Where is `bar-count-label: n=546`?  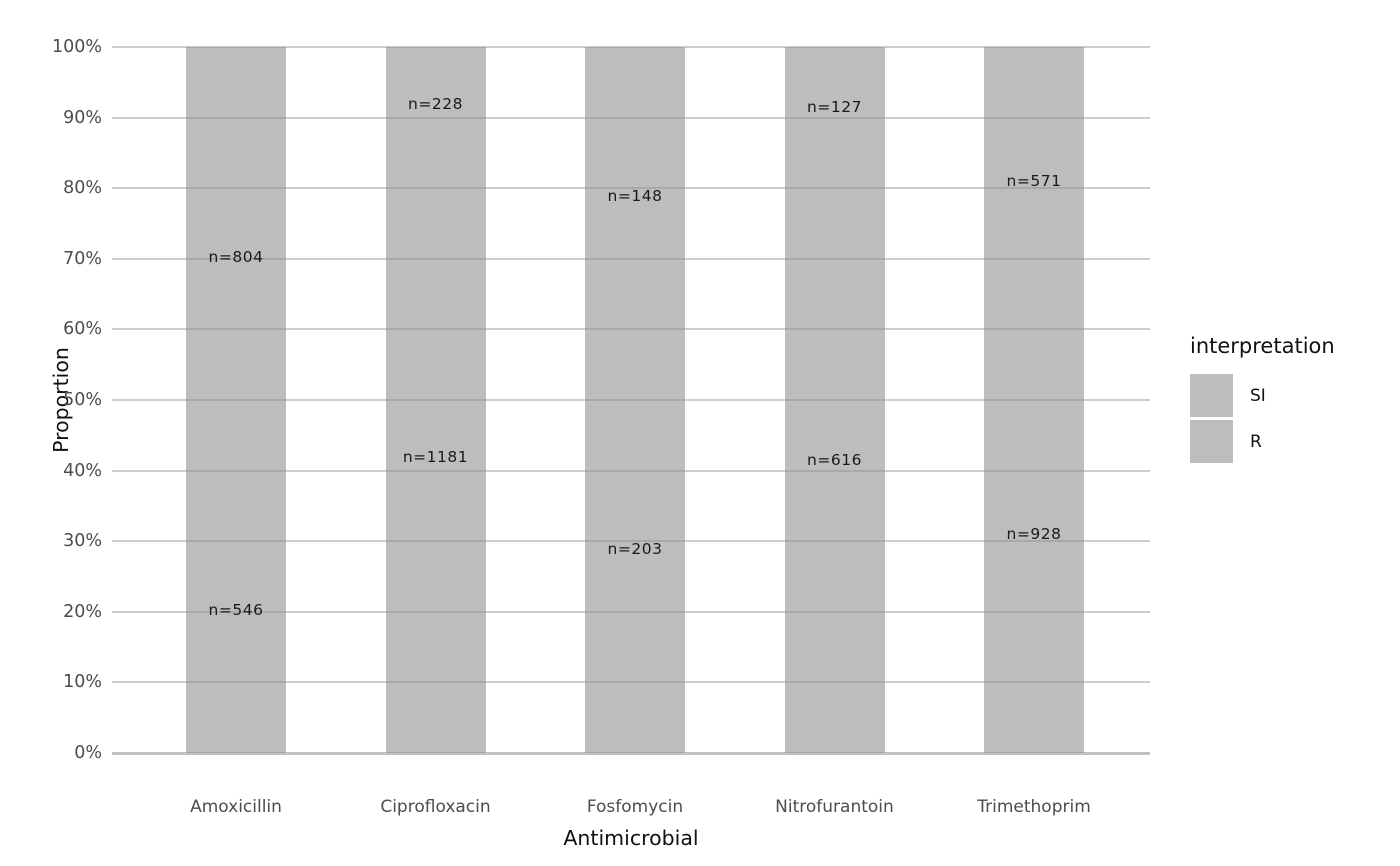 bar-count-label: n=546 is located at coordinates (236, 610).